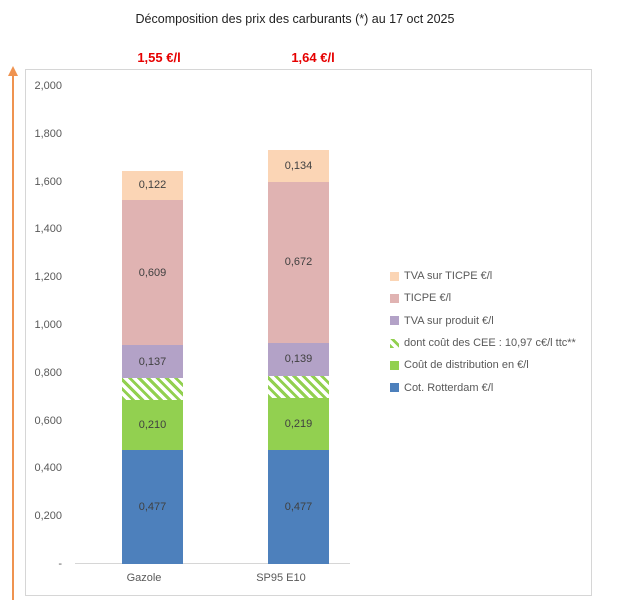 This screenshot has width=626, height=615. Describe the element at coordinates (483, 298) in the screenshot. I see `legend-item-ticpe: TICPE €/l` at that location.